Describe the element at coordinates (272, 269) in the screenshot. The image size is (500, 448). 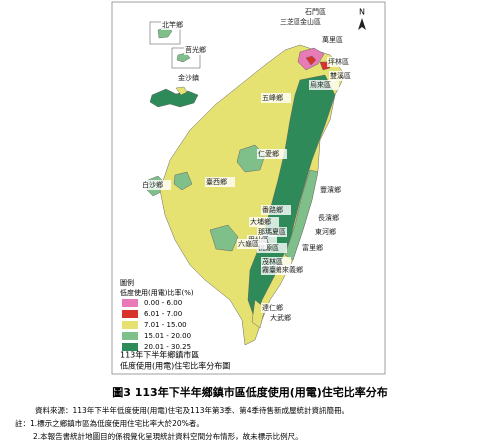
I see `township-label: 霧臺鄉` at that location.